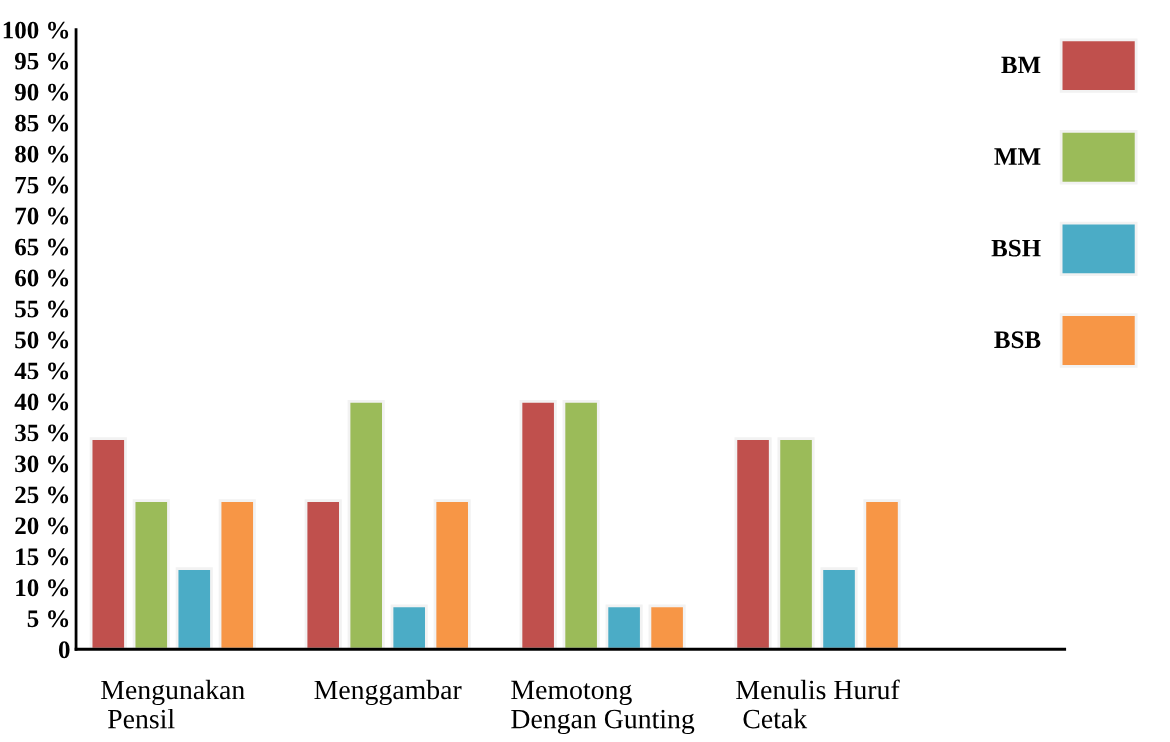 The height and width of the screenshot is (742, 1170). I want to click on y-tick-label: 65 %, so click(42, 247).